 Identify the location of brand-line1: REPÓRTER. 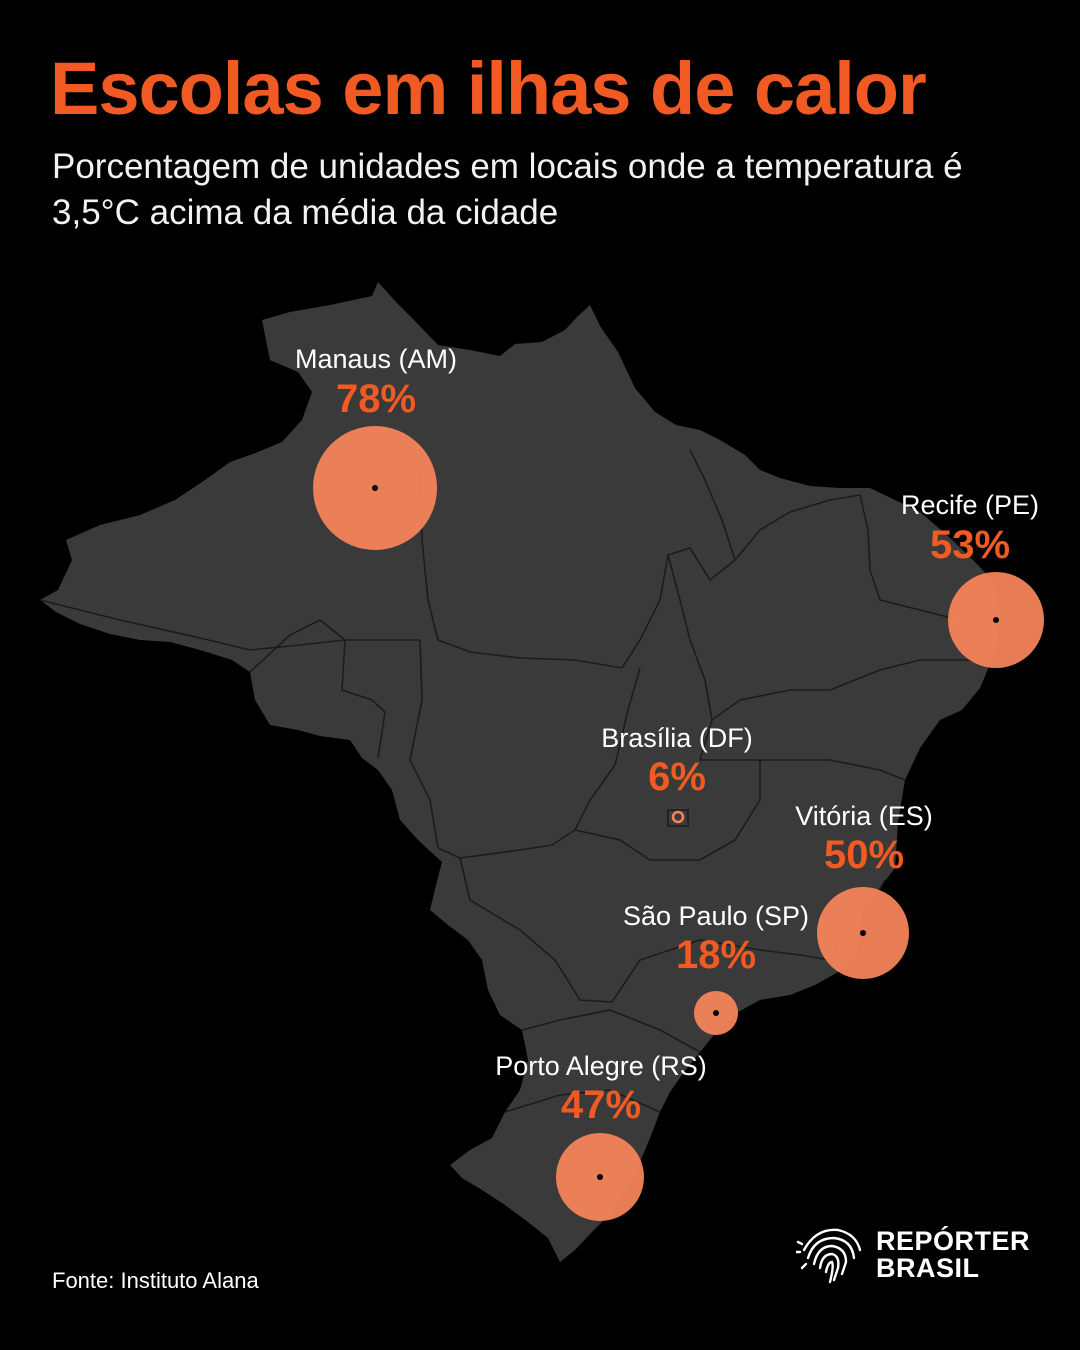
(953, 1241).